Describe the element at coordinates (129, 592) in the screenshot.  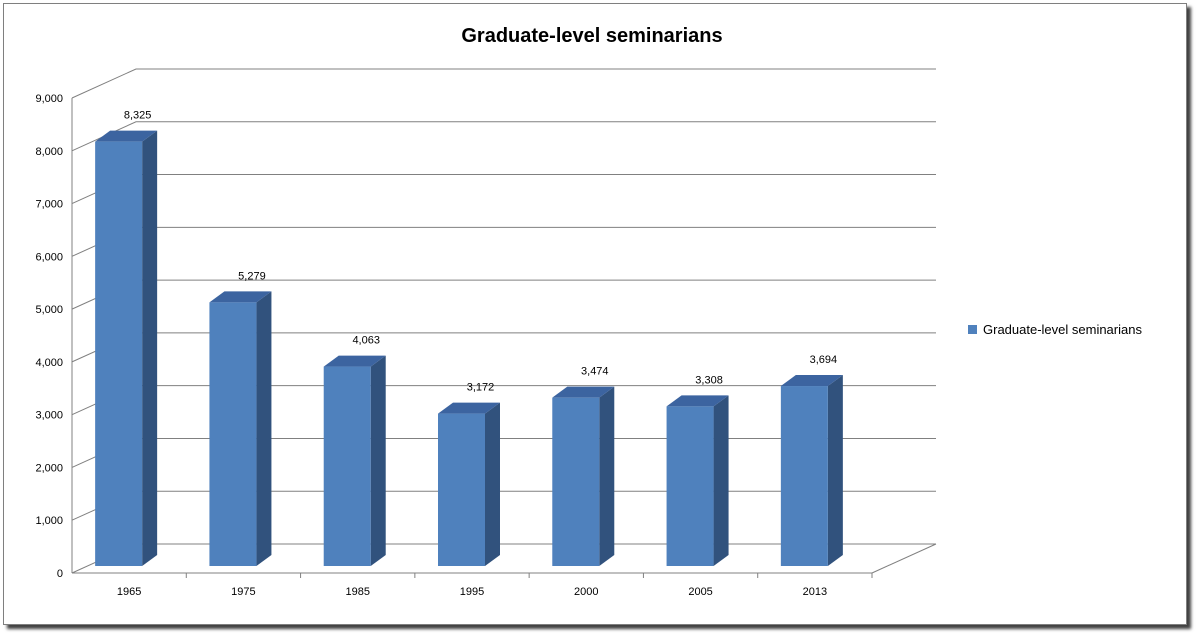
I see `x-tick-label: 1965` at that location.